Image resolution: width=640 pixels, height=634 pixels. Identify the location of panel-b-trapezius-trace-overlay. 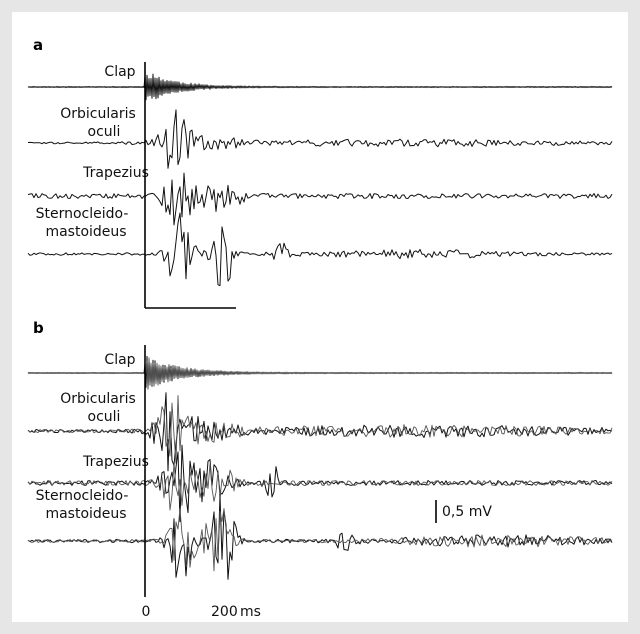
(320, 486).